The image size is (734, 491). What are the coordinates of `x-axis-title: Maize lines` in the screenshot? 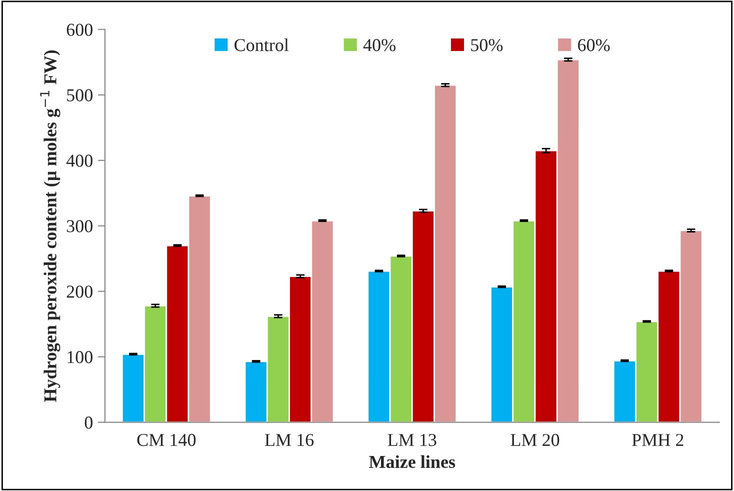 It's located at (412, 461).